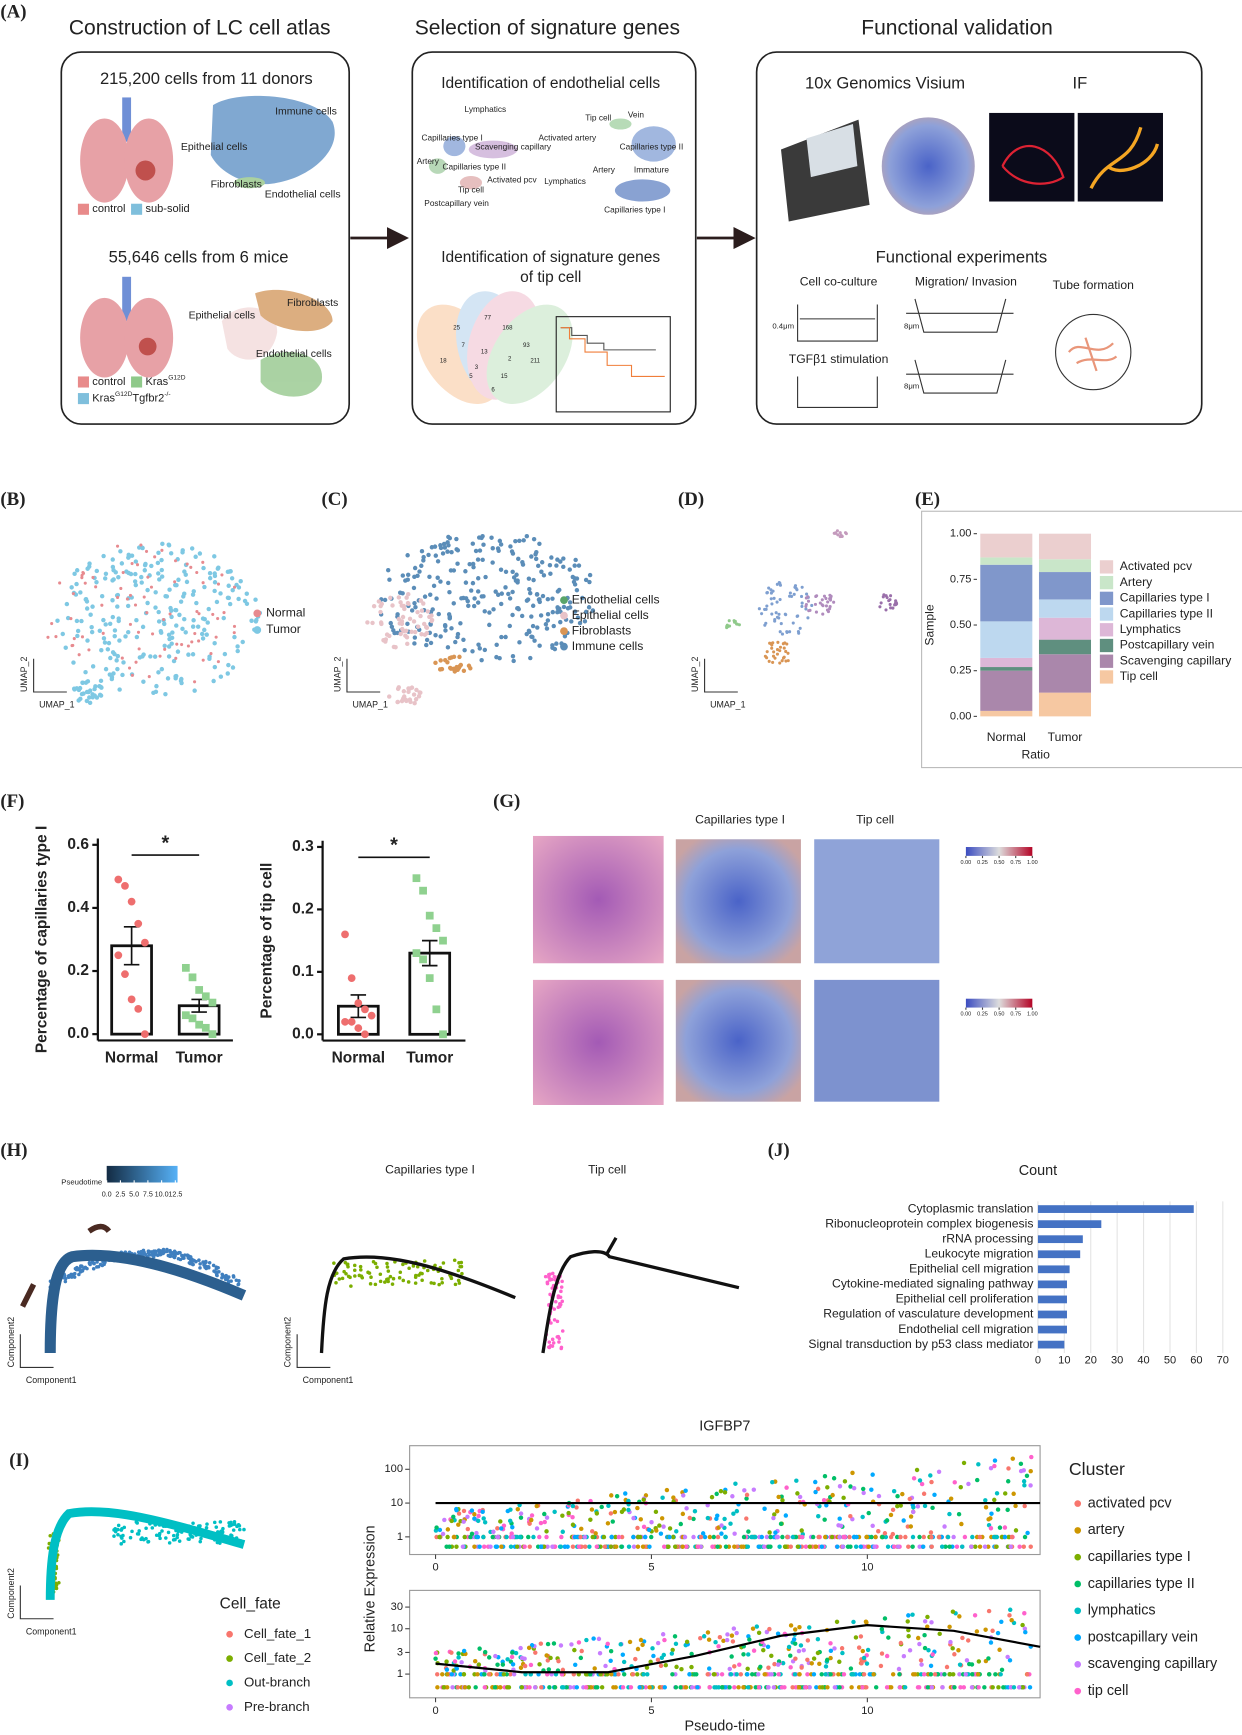 The height and width of the screenshot is (1735, 1242). What do you see at coordinates (162, 1194) in the screenshot?
I see `colorbar-label: 10.0` at bounding box center [162, 1194].